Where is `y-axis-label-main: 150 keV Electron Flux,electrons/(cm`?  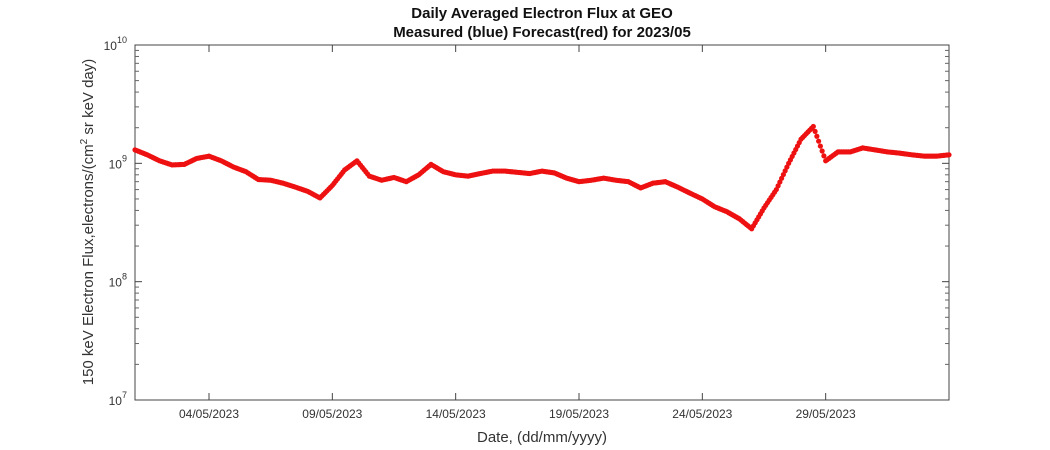
y-axis-label-main: 150 keV Electron Flux,electrons/(cm is located at coordinates (88, 264).